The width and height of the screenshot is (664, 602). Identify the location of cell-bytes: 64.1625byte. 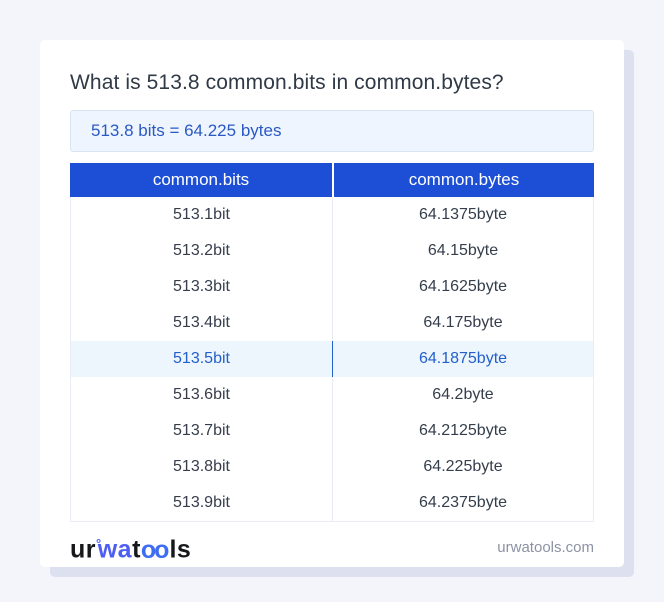
(462, 287).